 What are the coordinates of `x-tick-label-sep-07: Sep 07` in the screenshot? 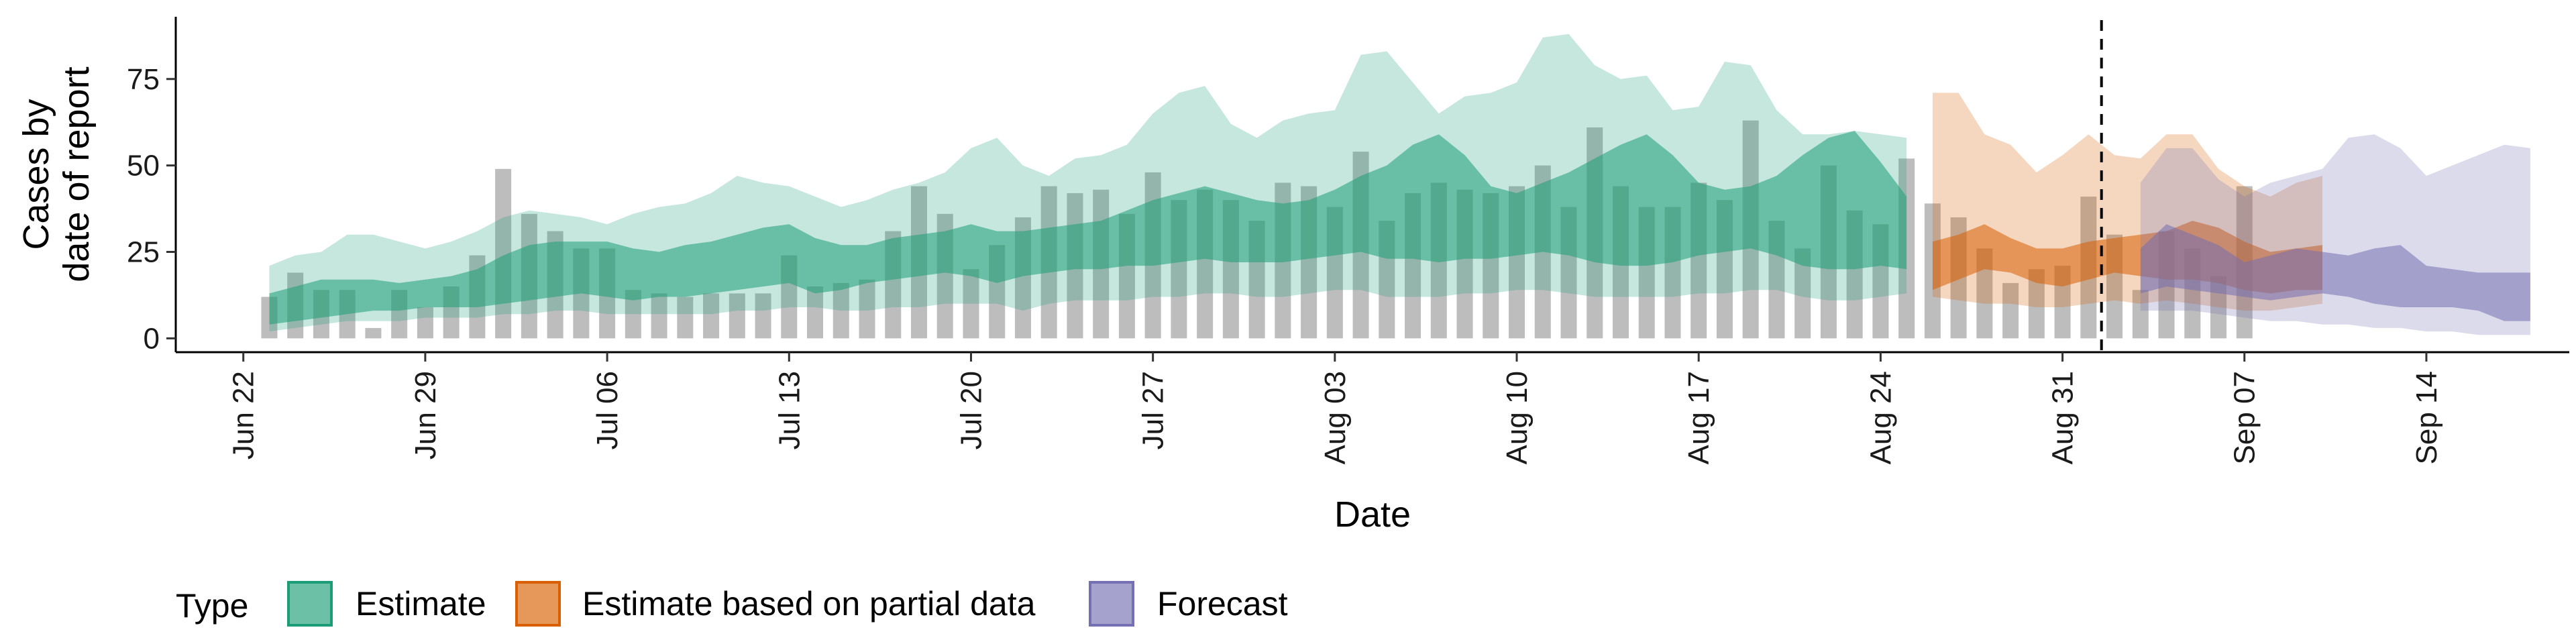 It's located at (2245, 417).